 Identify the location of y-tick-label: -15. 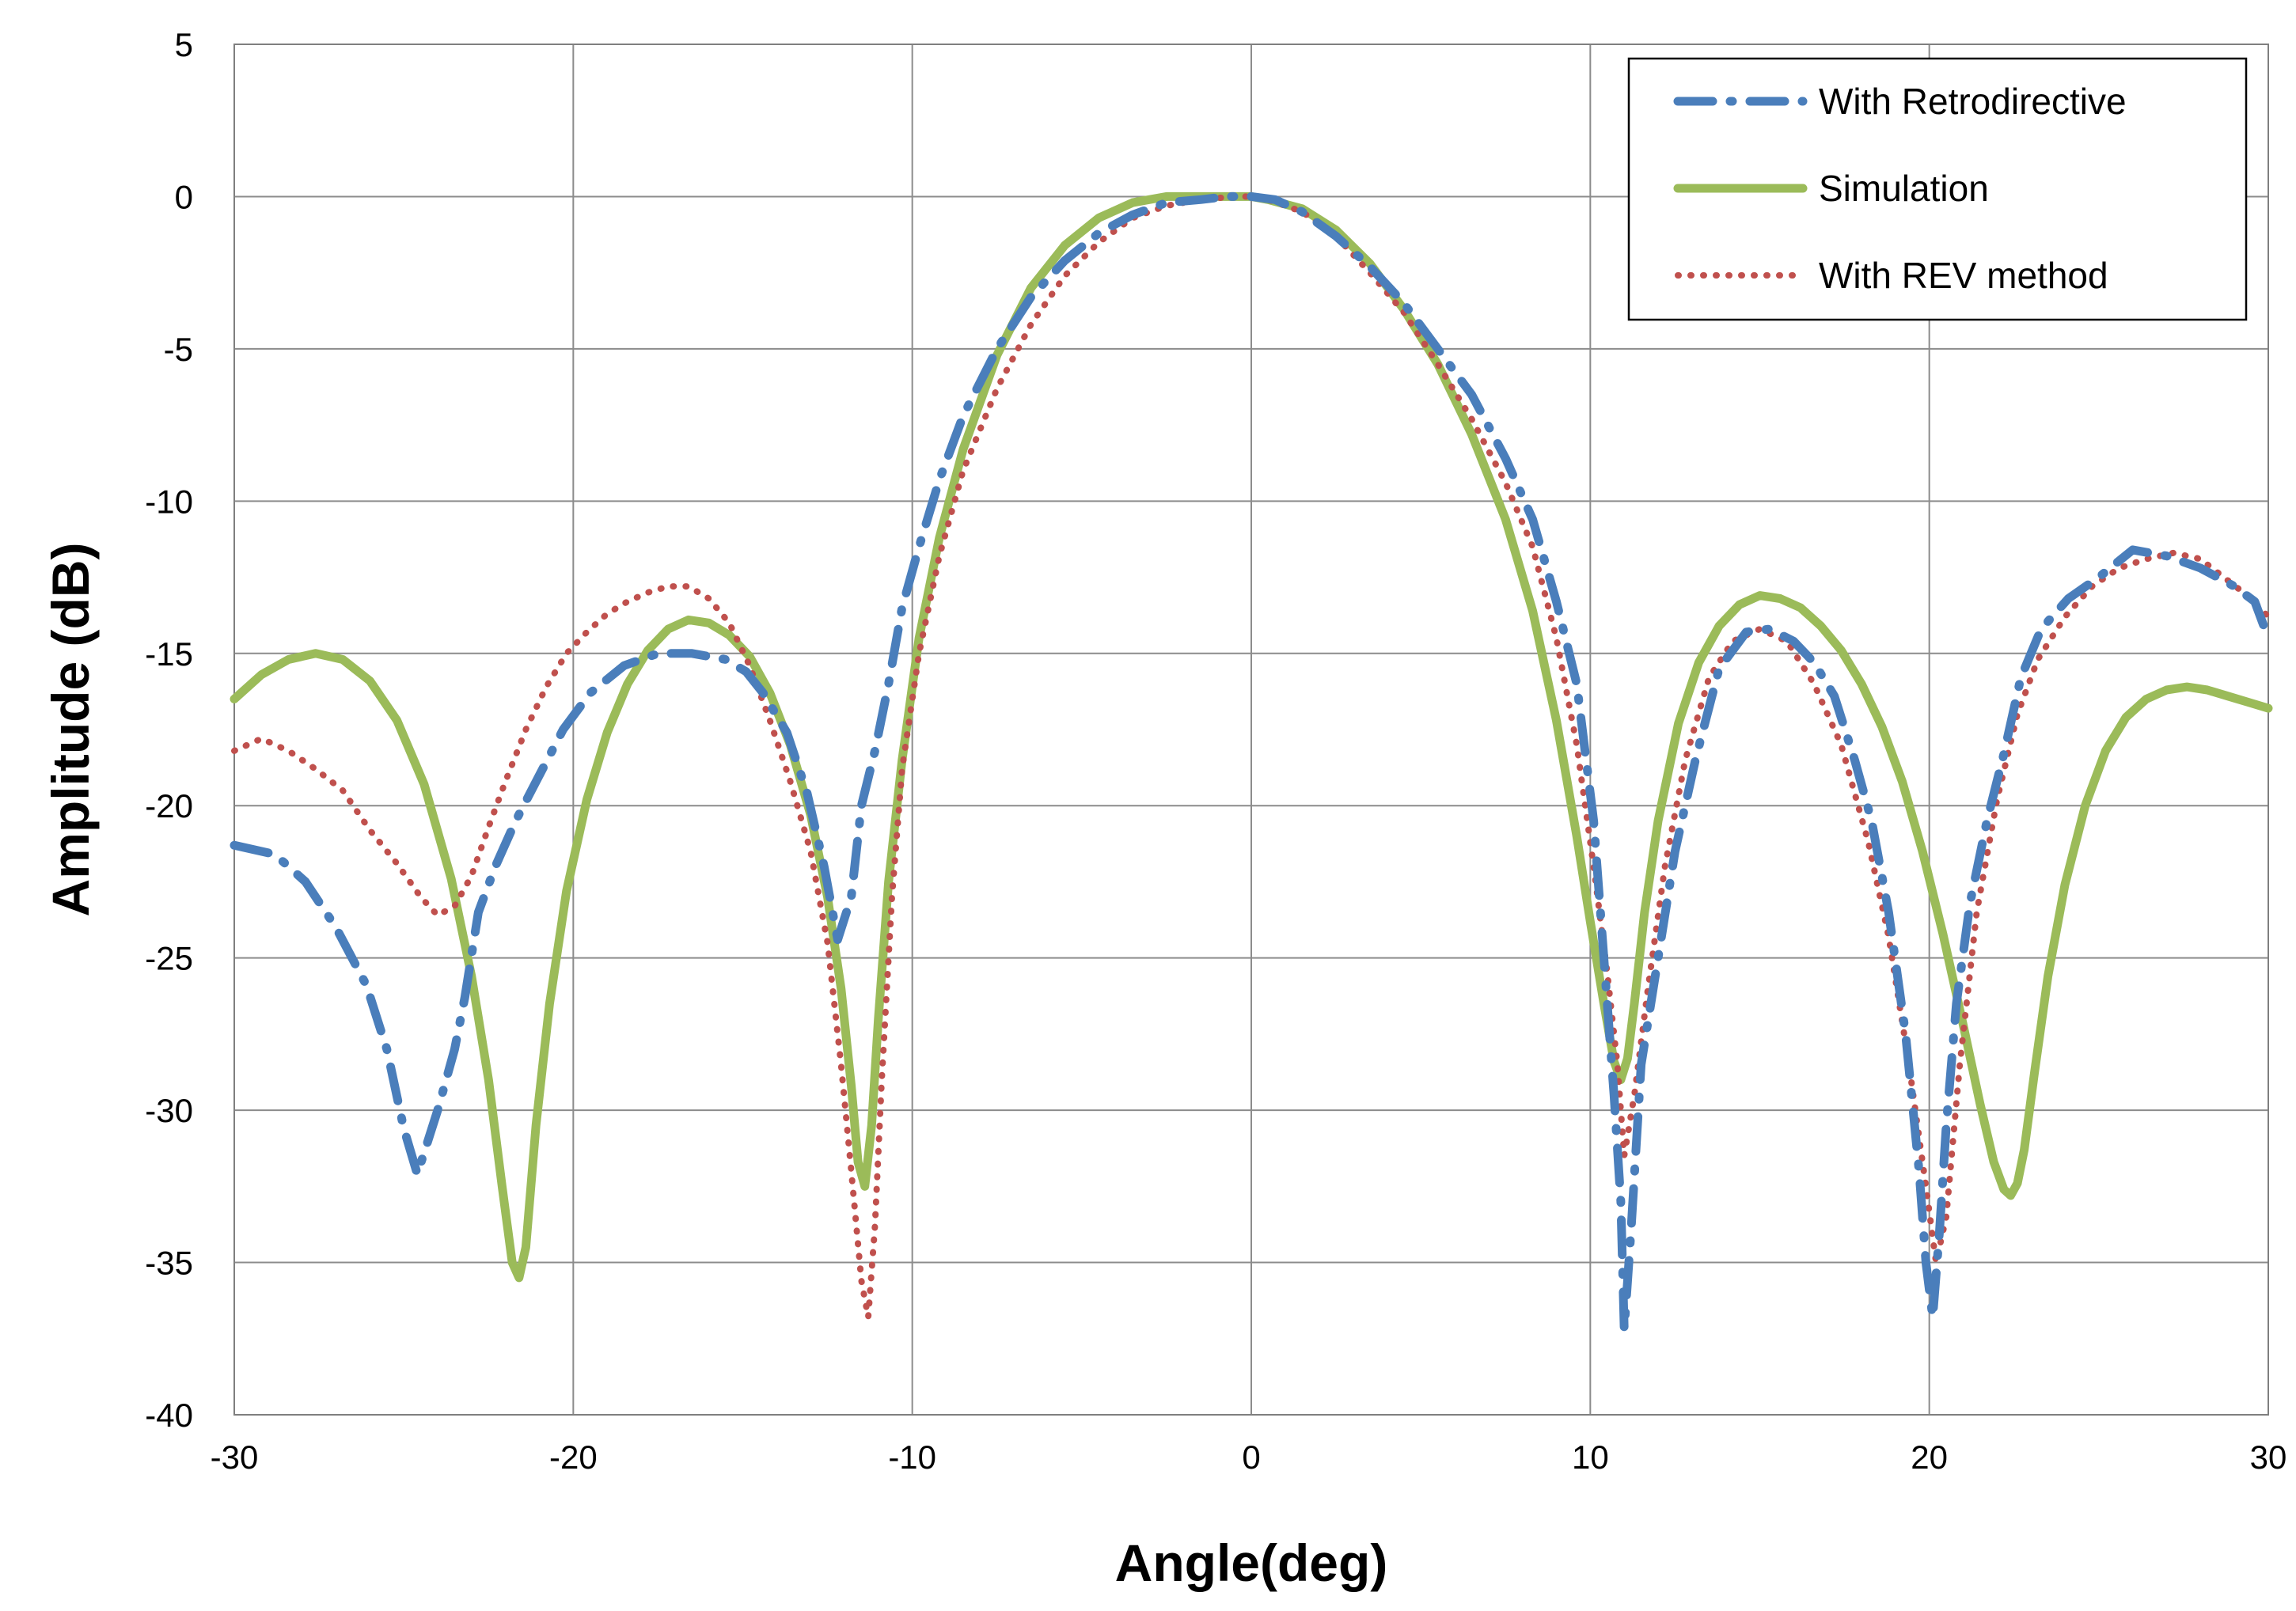
(169, 654).